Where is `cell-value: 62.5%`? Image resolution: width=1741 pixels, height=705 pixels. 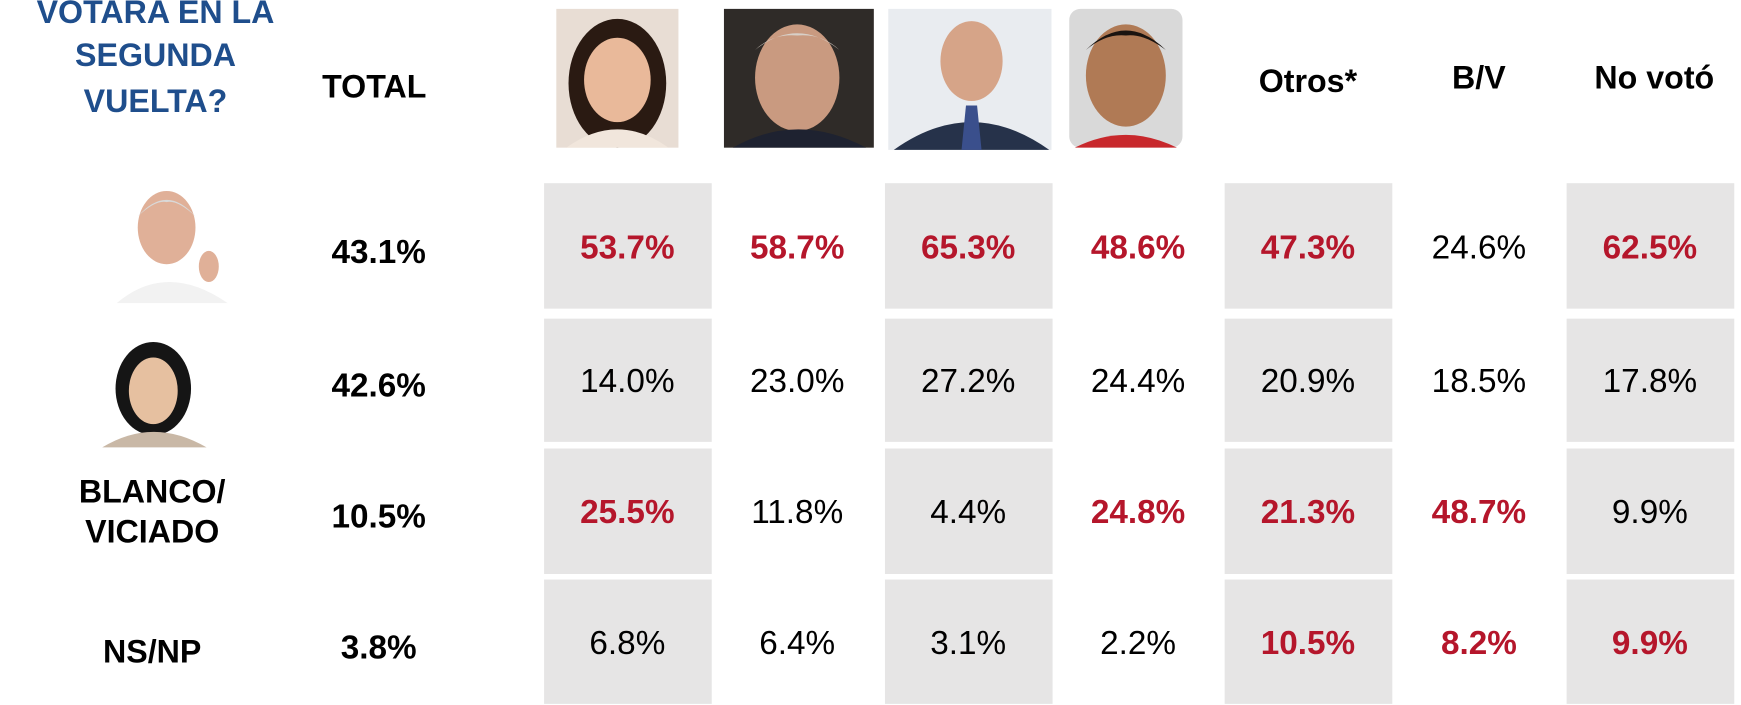 cell-value: 62.5% is located at coordinates (1650, 248).